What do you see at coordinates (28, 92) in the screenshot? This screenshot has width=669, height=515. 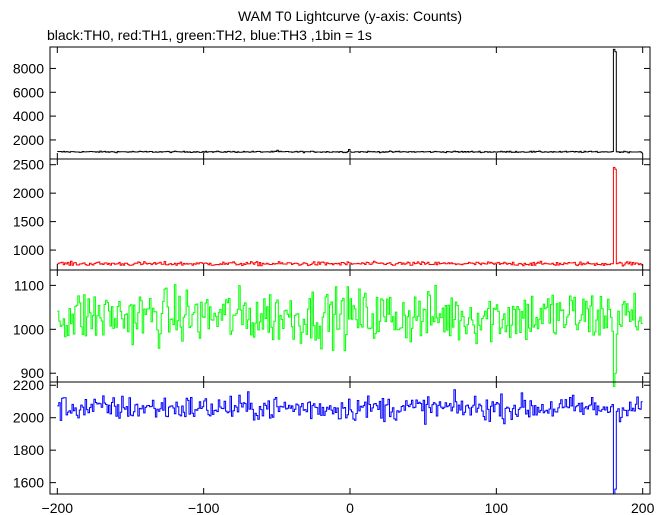 I see `y-tick-label: 6000` at bounding box center [28, 92].